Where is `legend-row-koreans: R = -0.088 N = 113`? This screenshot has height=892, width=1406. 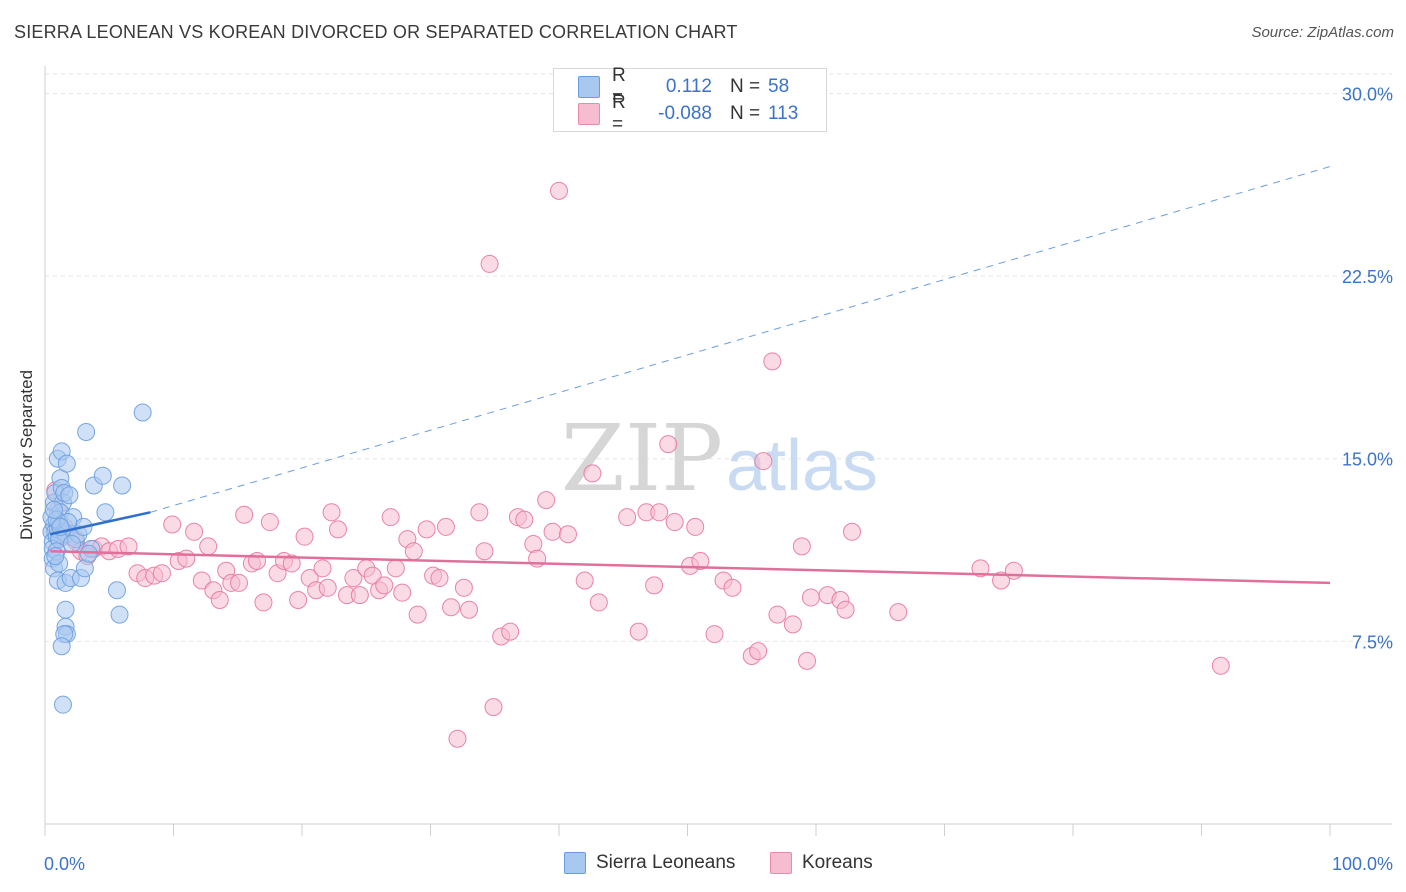 legend-row-koreans: R = -0.088 N = 113 is located at coordinates (688, 113).